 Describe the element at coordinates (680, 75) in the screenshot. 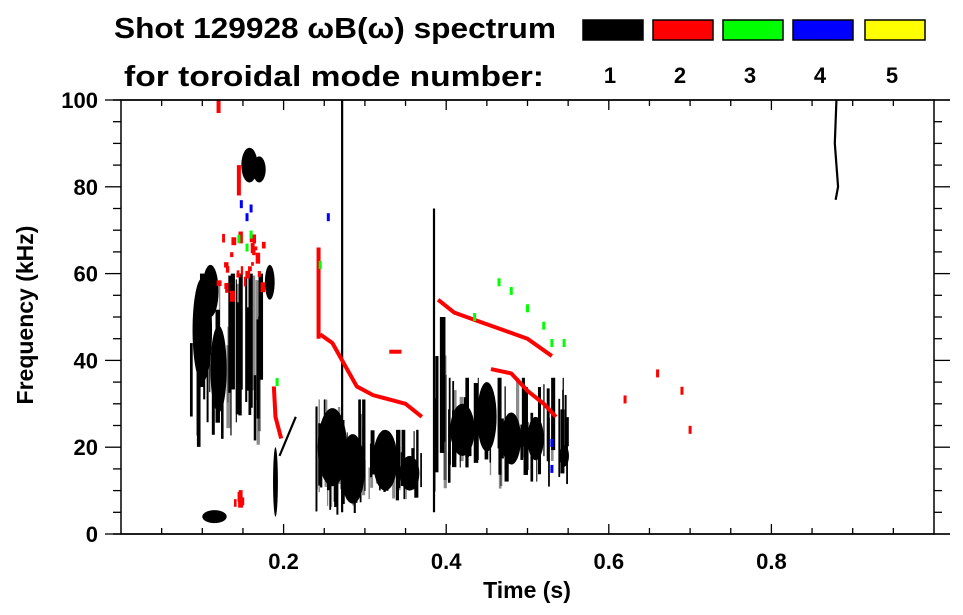

I see `legend-label-mode-2: 2` at that location.